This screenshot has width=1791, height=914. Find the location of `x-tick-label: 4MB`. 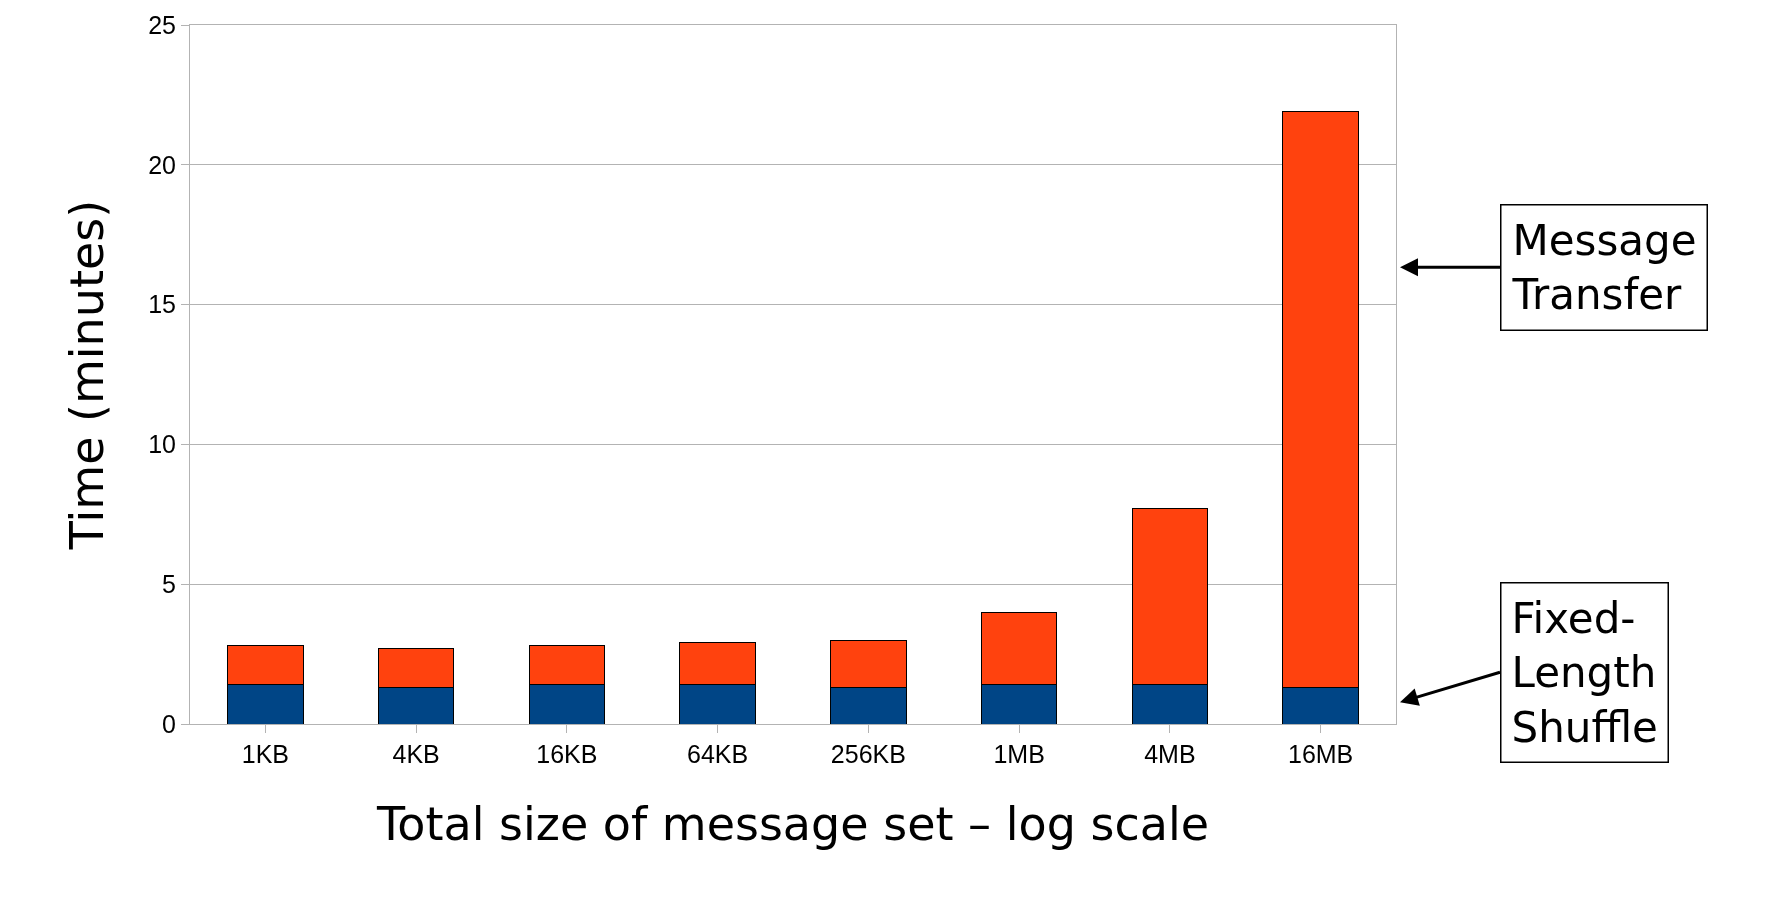

x-tick-label: 4MB is located at coordinates (1170, 754).